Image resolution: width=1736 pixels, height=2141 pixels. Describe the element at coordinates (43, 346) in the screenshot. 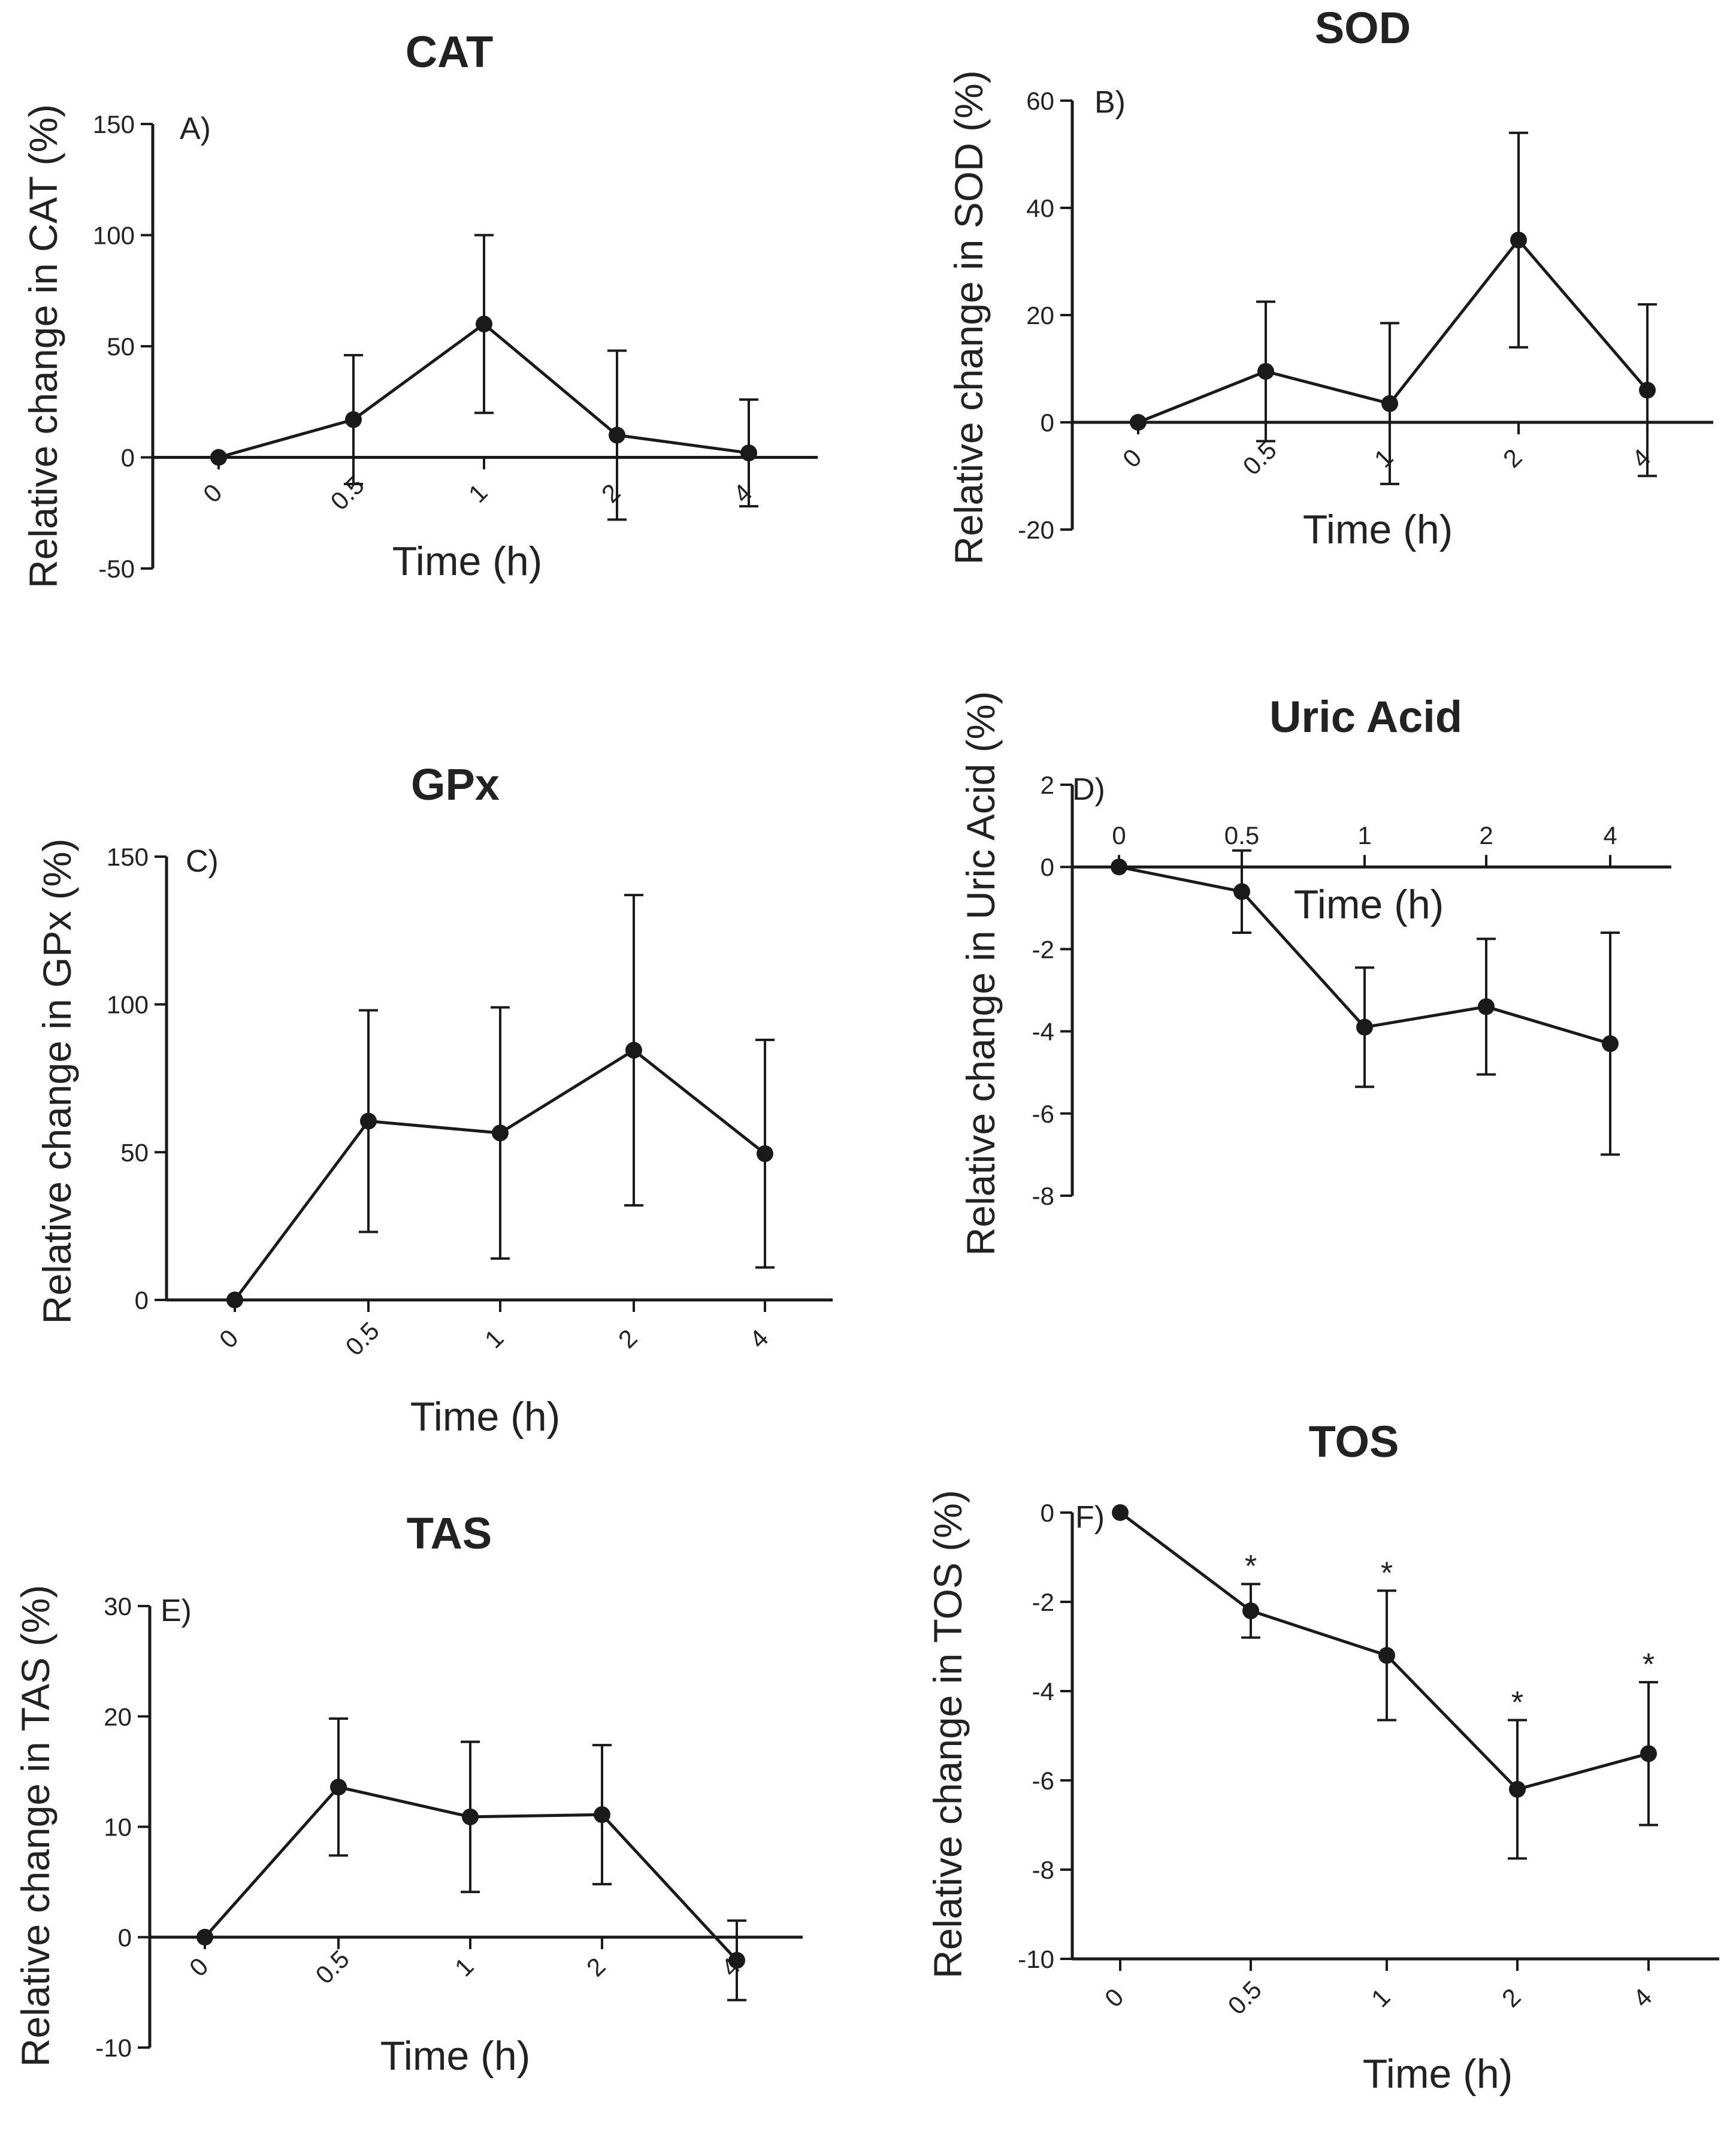

I see `y-axis-label-a: Relative change in CAT (%)` at that location.